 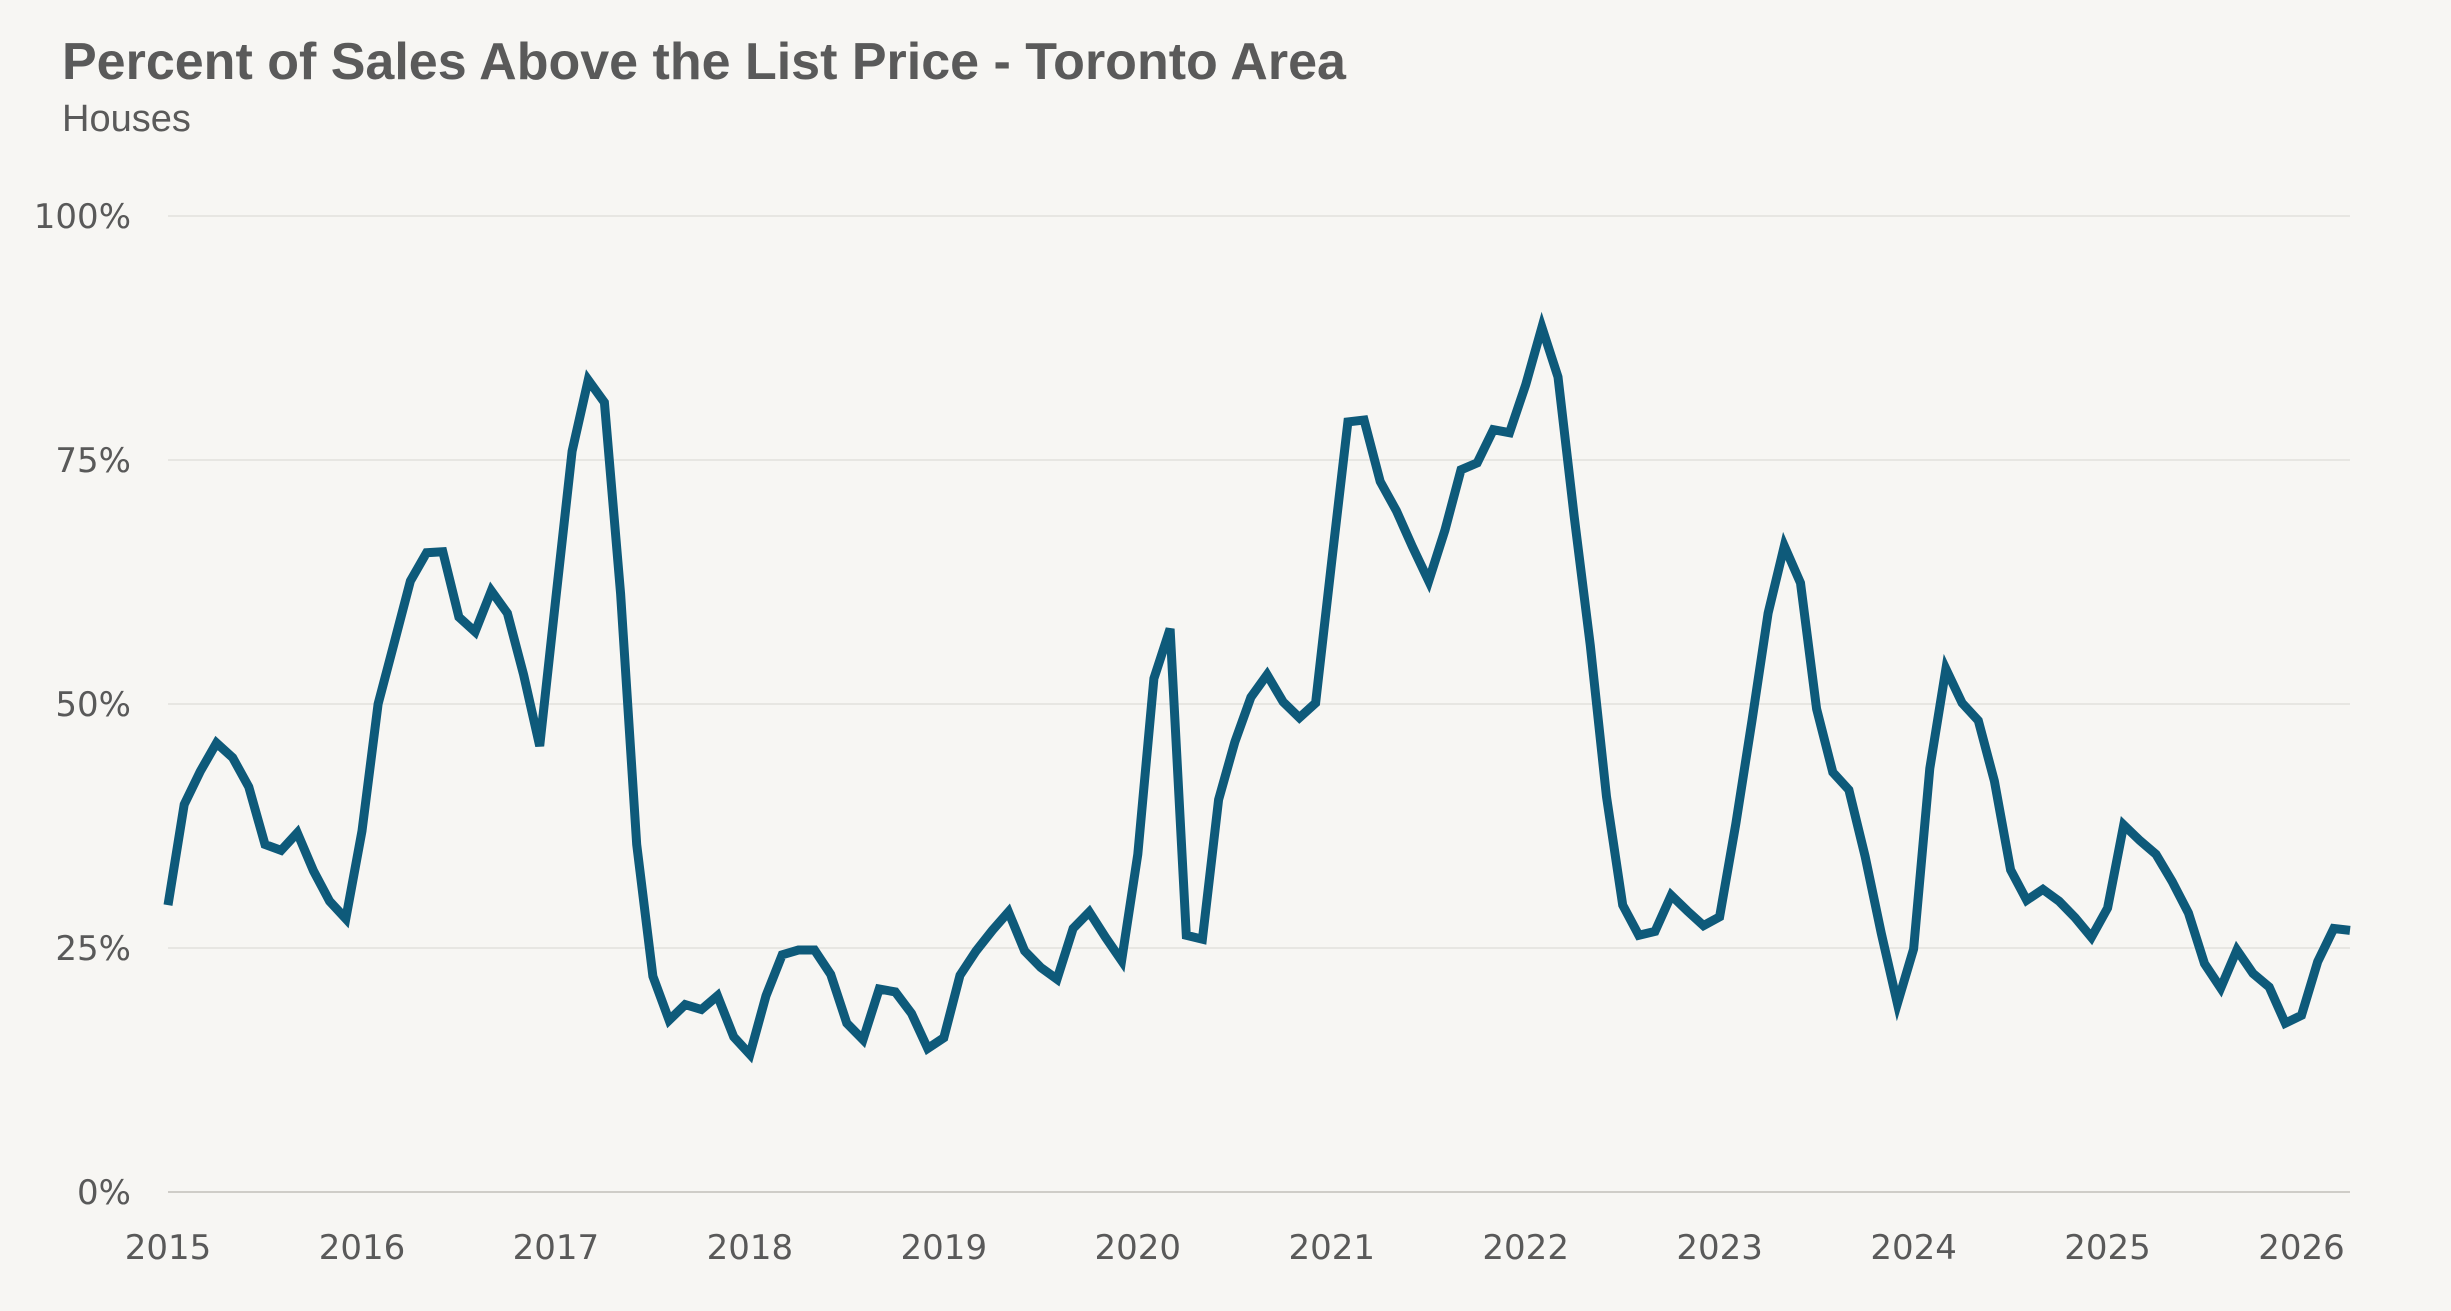 I want to click on y-axis-ticks: 0% 25% 50% 75% 100%, so click(x=82, y=705).